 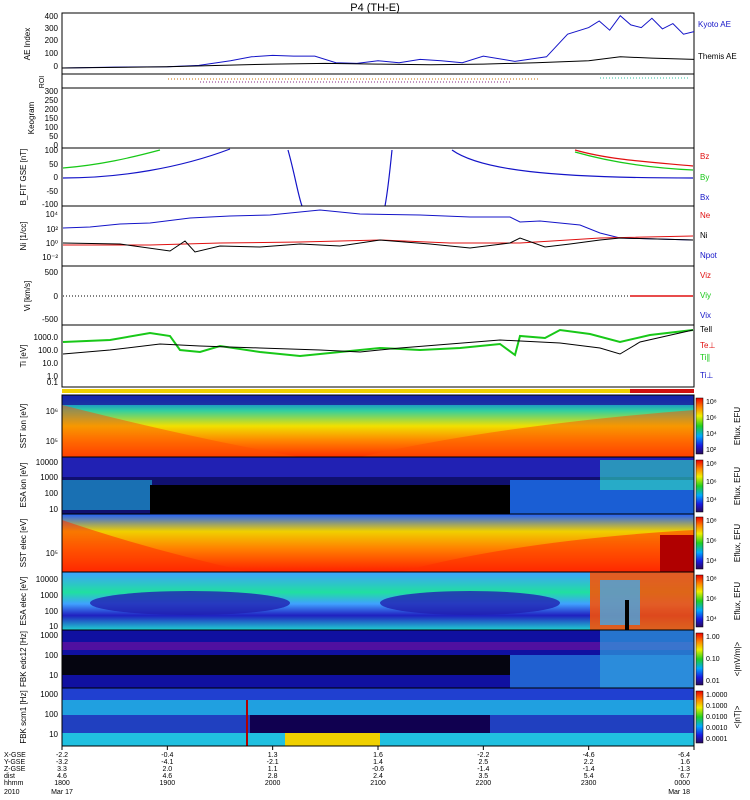 I want to click on velocity-ytick: 0, so click(x=56, y=296).